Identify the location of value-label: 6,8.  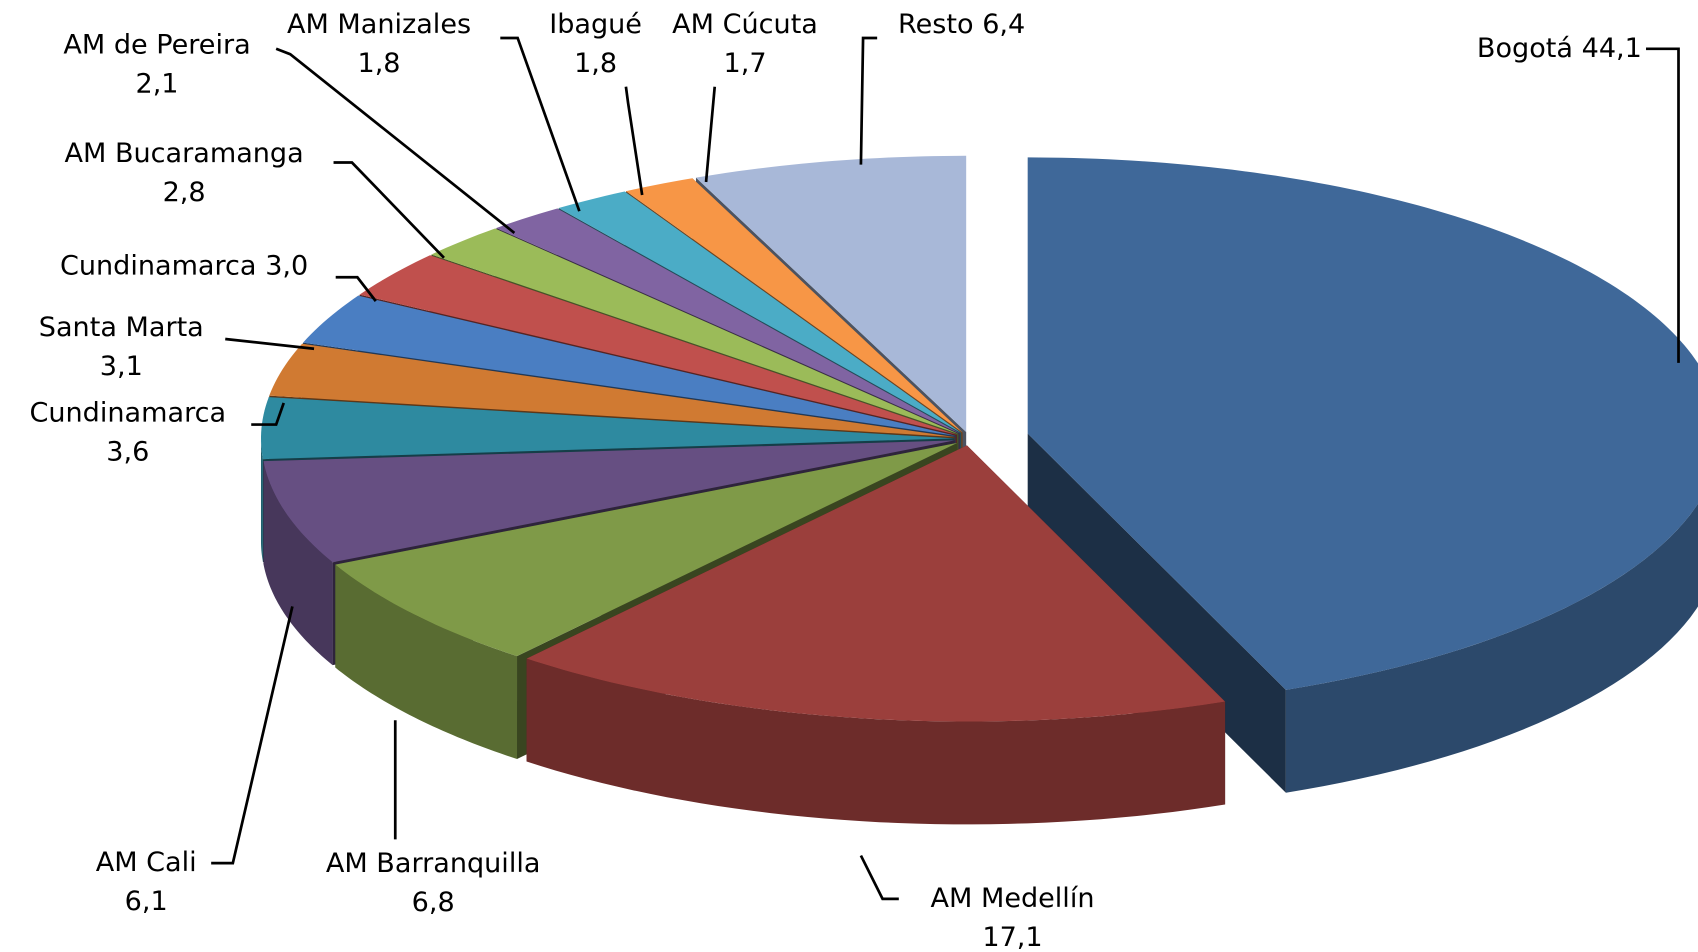
(433, 902).